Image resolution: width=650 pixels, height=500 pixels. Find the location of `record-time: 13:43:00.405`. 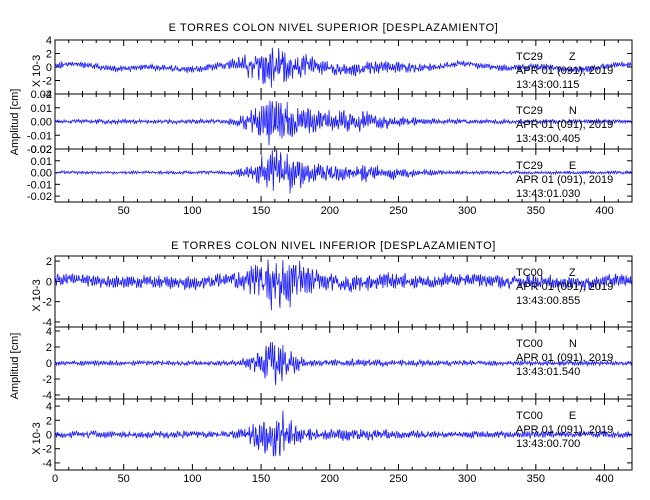

record-time: 13:43:00.405 is located at coordinates (548, 139).